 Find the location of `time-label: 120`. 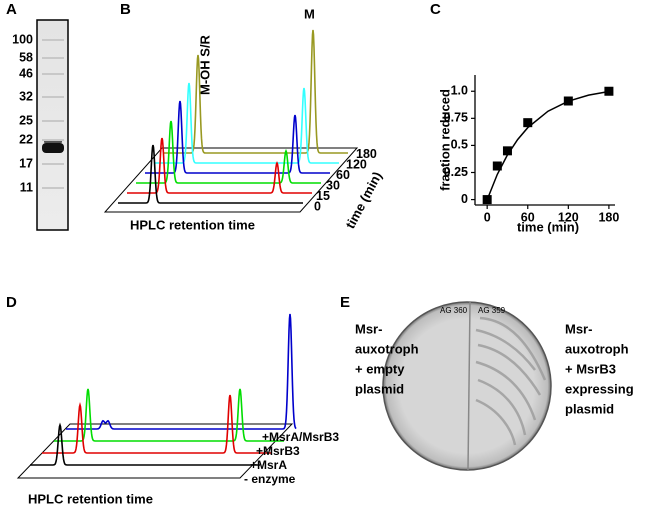

time-label: 120 is located at coordinates (356, 164).